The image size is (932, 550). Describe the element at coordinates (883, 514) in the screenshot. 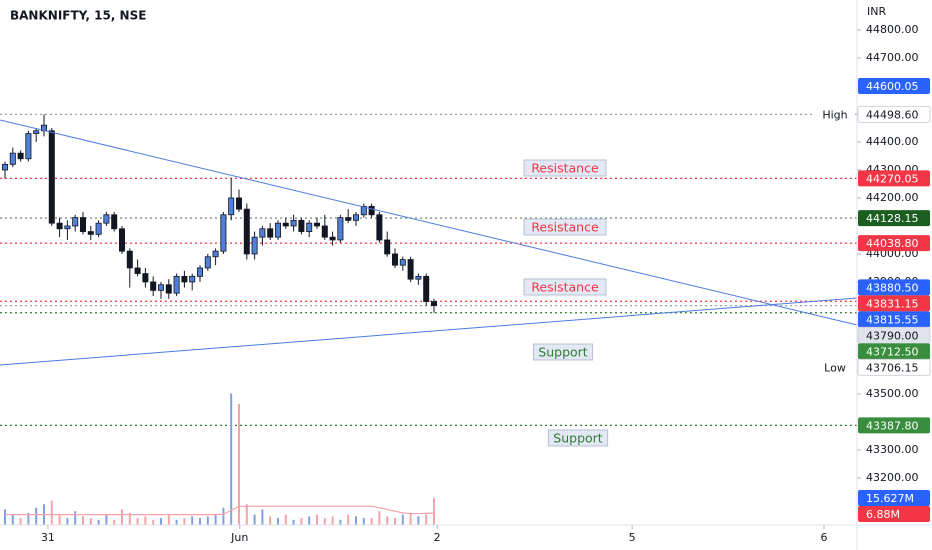

I see `price-label-text: 6.88M` at that location.